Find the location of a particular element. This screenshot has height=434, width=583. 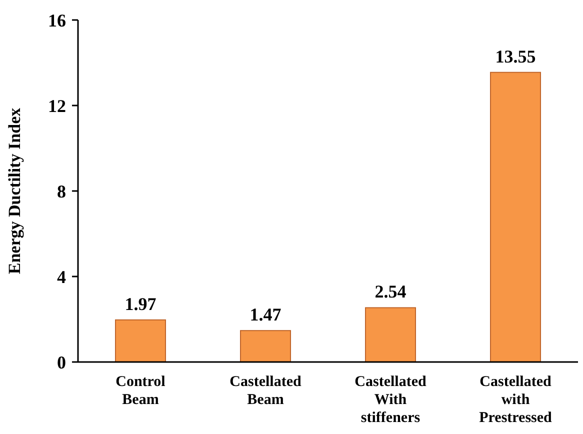

data-label: 2.54 is located at coordinates (390, 292).